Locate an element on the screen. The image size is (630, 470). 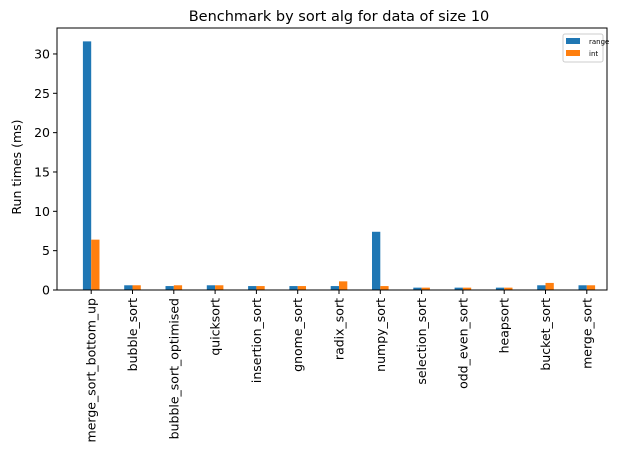
bar-range-bucket_sort is located at coordinates (541, 287).